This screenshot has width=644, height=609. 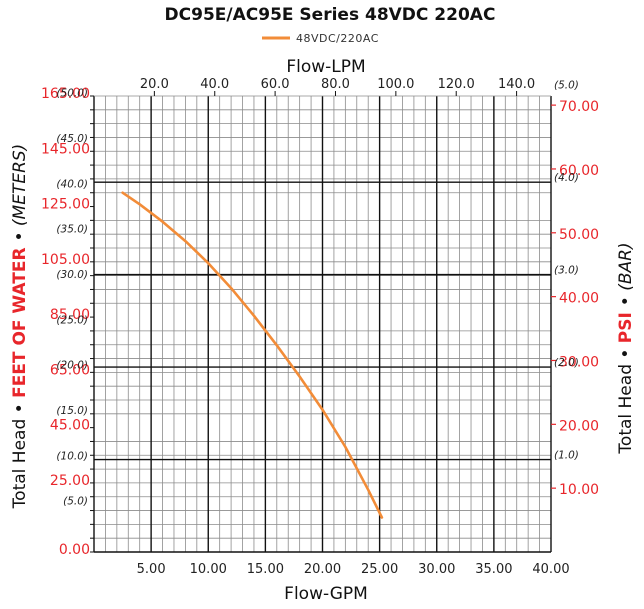 What do you see at coordinates (566, 178) in the screenshot?
I see `y-right-bar-label: (4.0)` at bounding box center [566, 178].